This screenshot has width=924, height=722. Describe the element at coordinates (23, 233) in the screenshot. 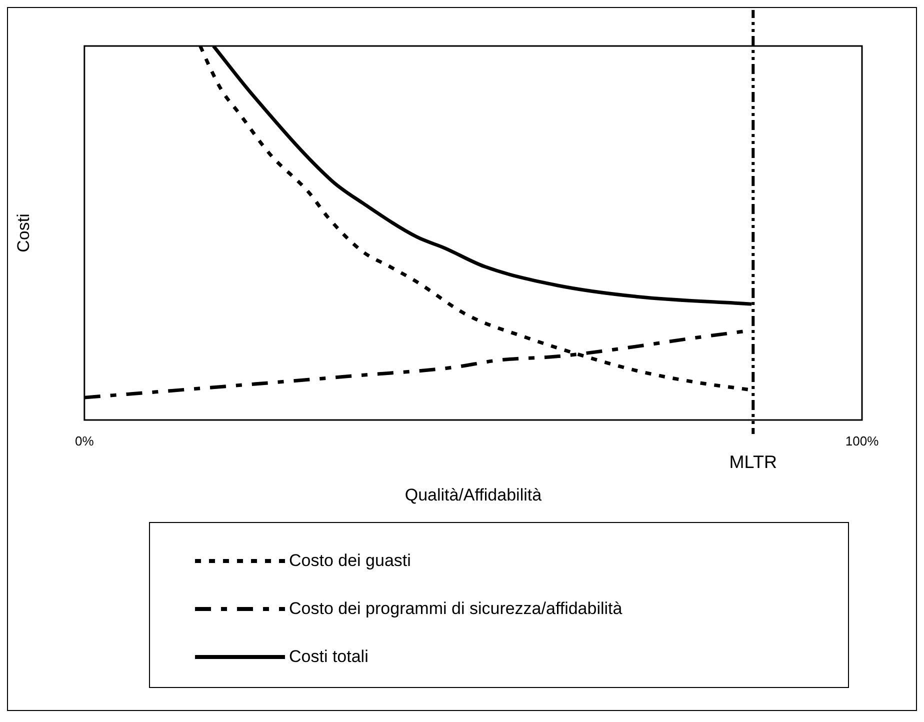

I see `y-axis-title: Costi` at that location.